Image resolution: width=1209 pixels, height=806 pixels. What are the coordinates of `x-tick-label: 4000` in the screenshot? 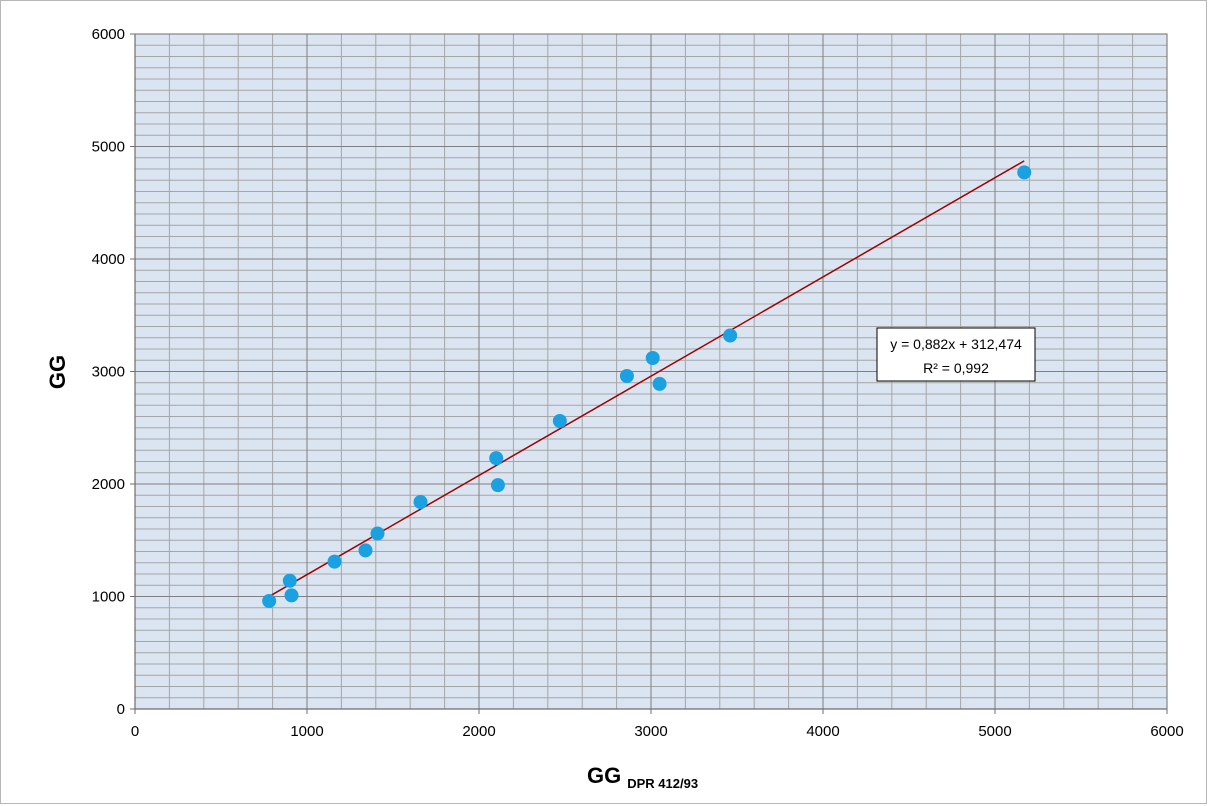 It's located at (822, 731).